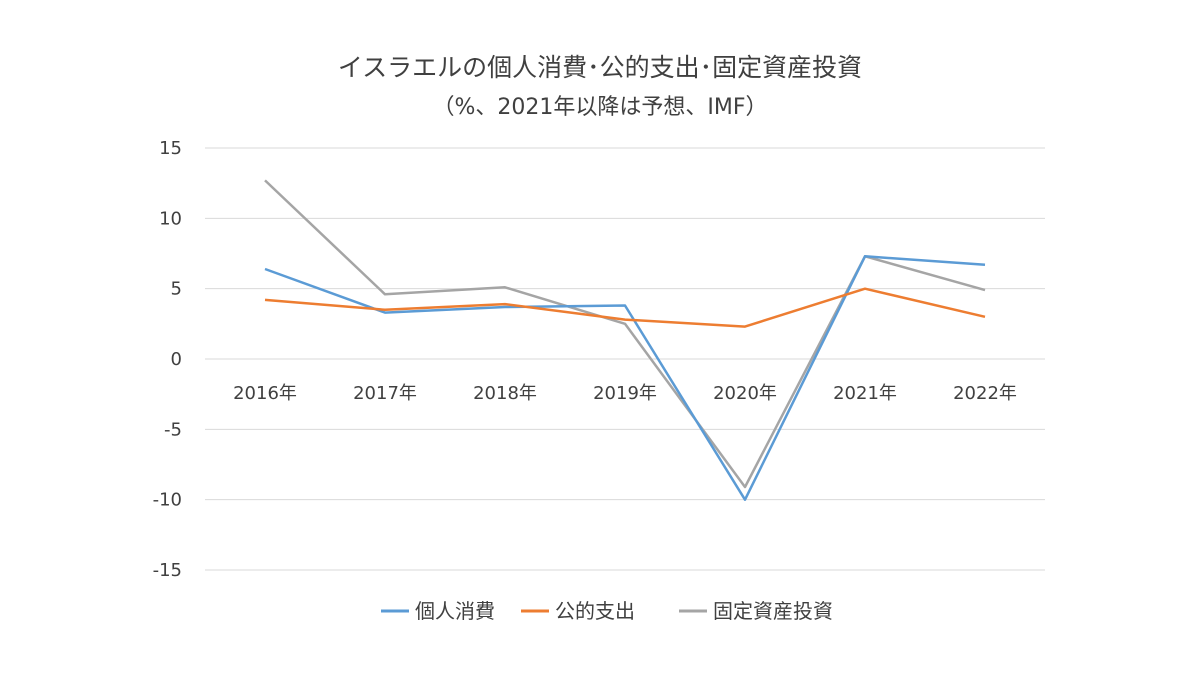 The width and height of the screenshot is (1200, 675). What do you see at coordinates (595, 611) in the screenshot?
I see `legend-label: 公的支出` at bounding box center [595, 611].